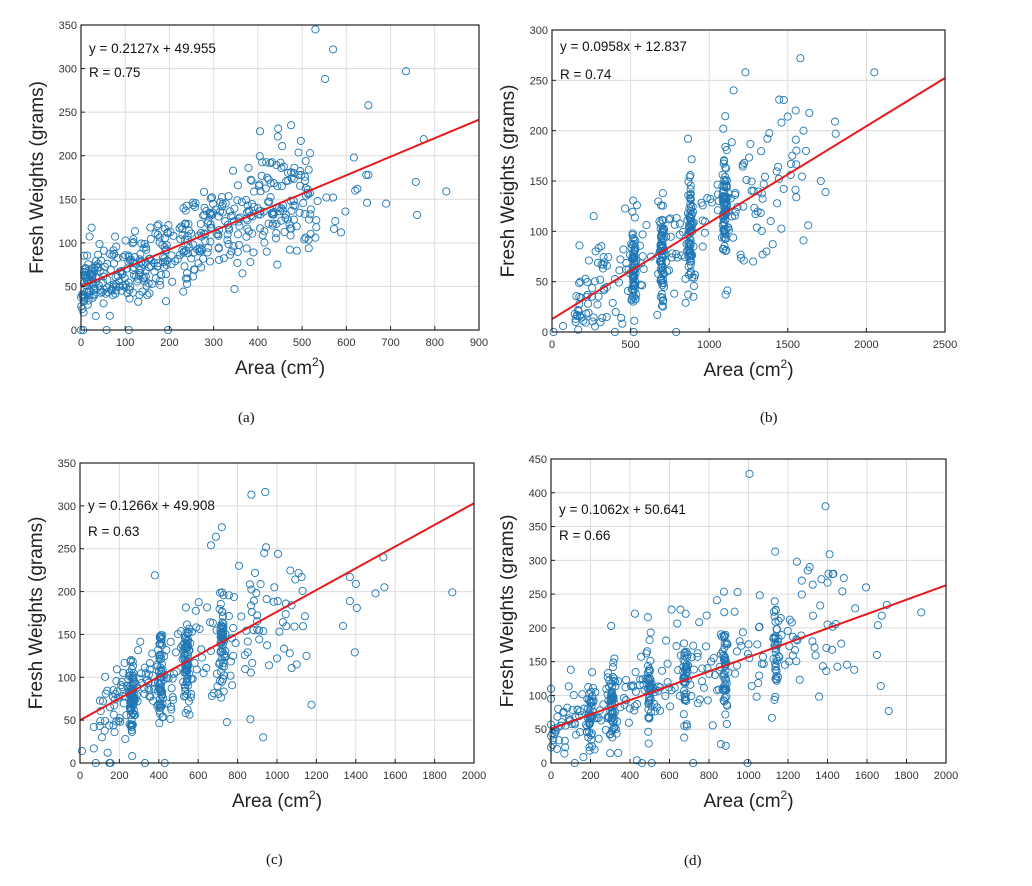  What do you see at coordinates (246, 418) in the screenshot?
I see `caption-a: (a)` at bounding box center [246, 418].